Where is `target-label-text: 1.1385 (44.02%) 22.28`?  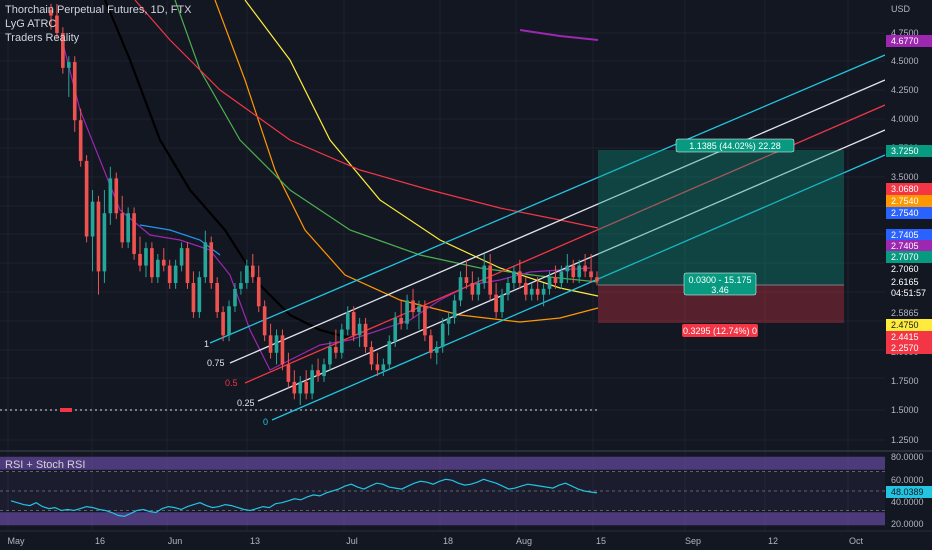
target-label-text: 1.1385 (44.02%) 22.28 is located at coordinates (735, 146).